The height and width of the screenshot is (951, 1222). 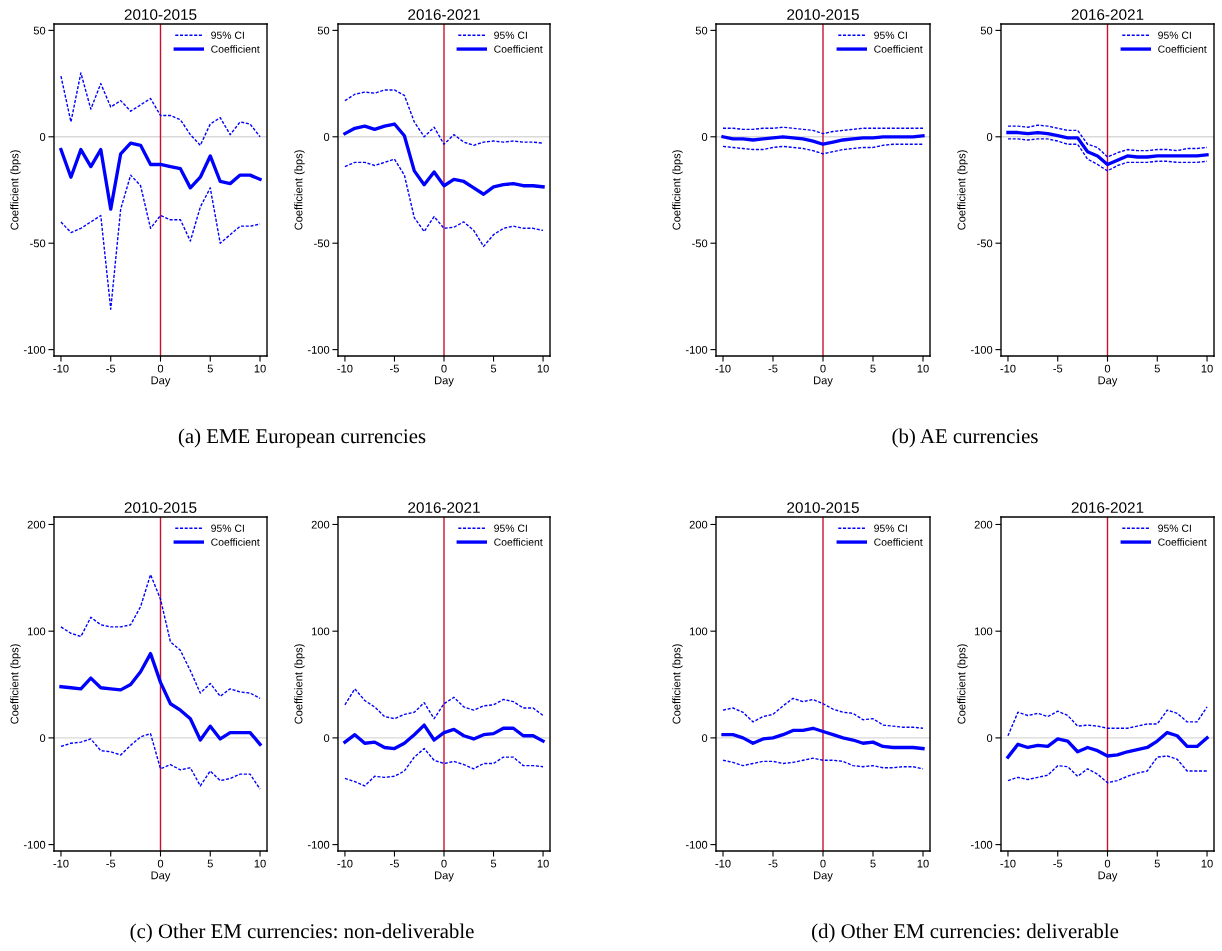 I want to click on text: (b) AE currencies, so click(x=965, y=438).